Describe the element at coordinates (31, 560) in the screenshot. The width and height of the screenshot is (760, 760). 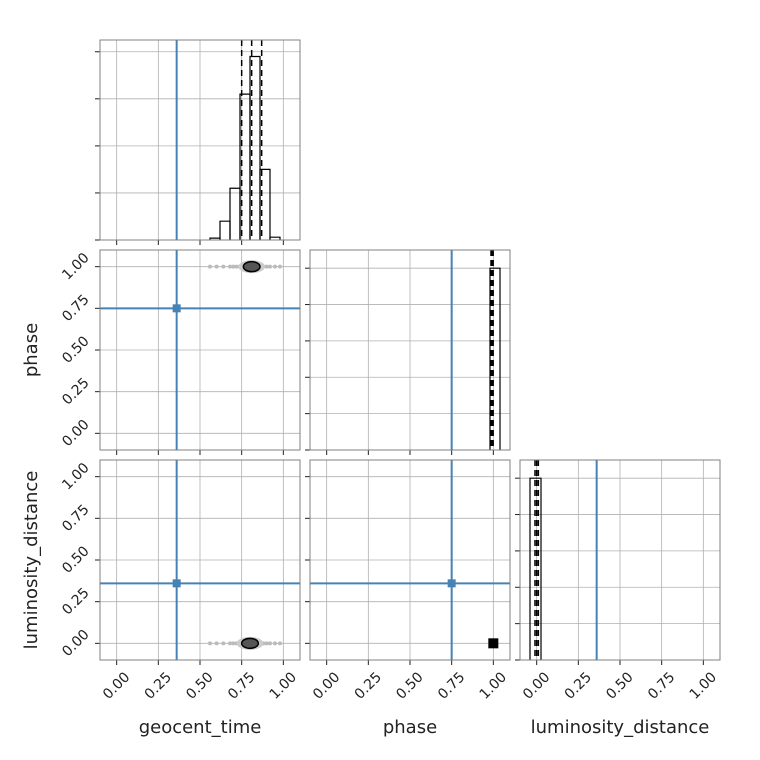
I see `y-axis-label: luminosity_distance` at that location.